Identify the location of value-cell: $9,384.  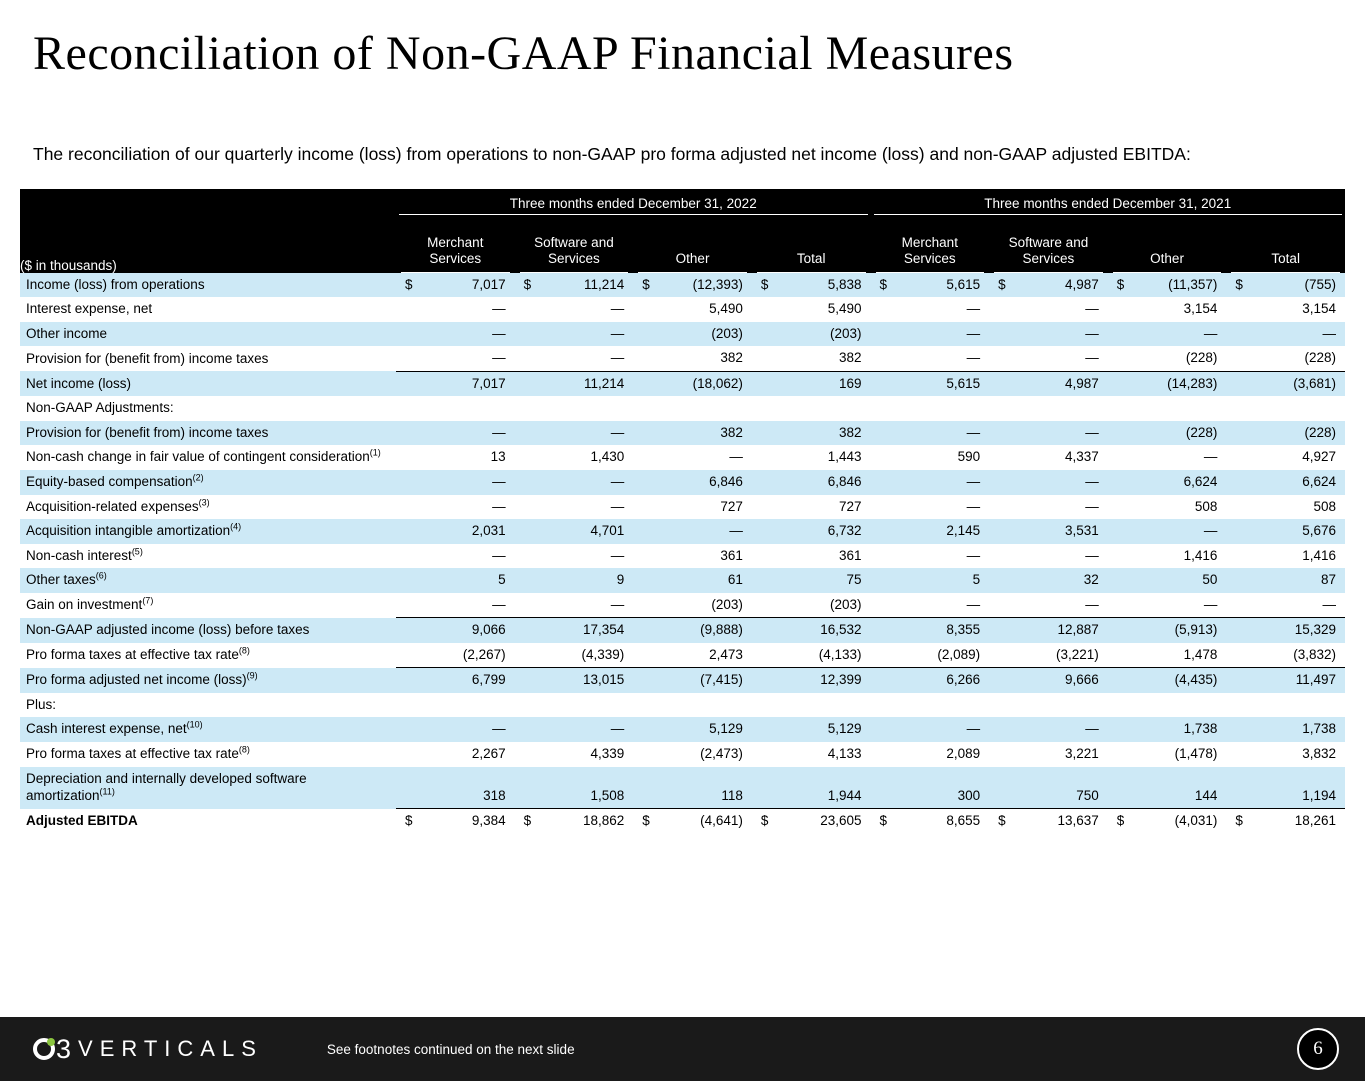
(455, 821).